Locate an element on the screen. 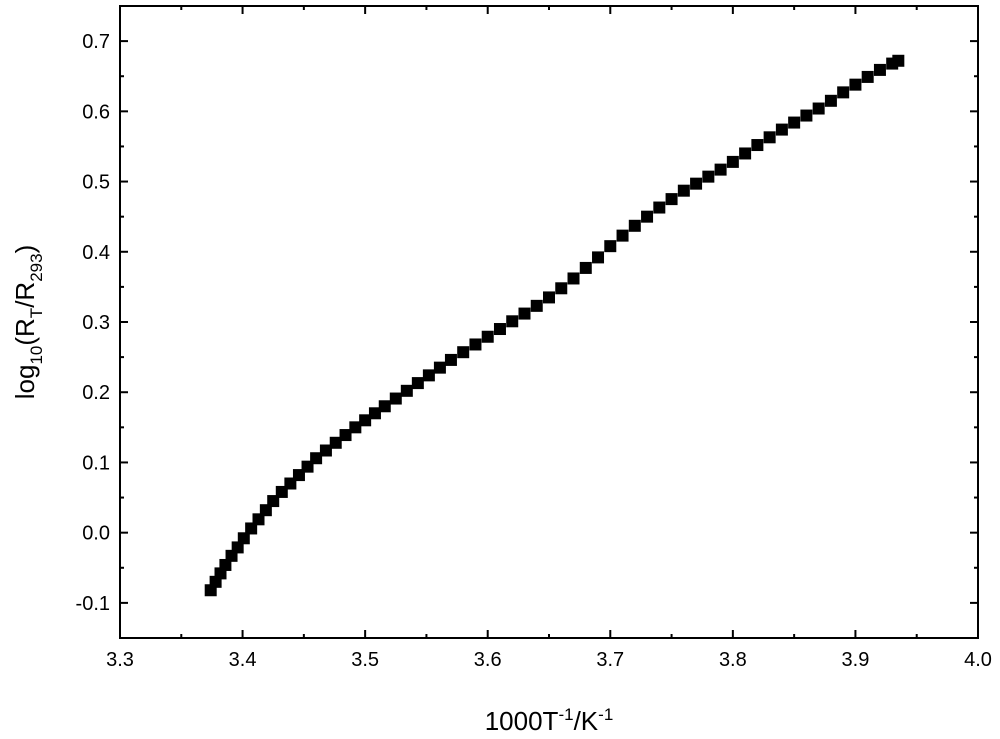  y-tick-label: 0.7 is located at coordinates (96, 42).